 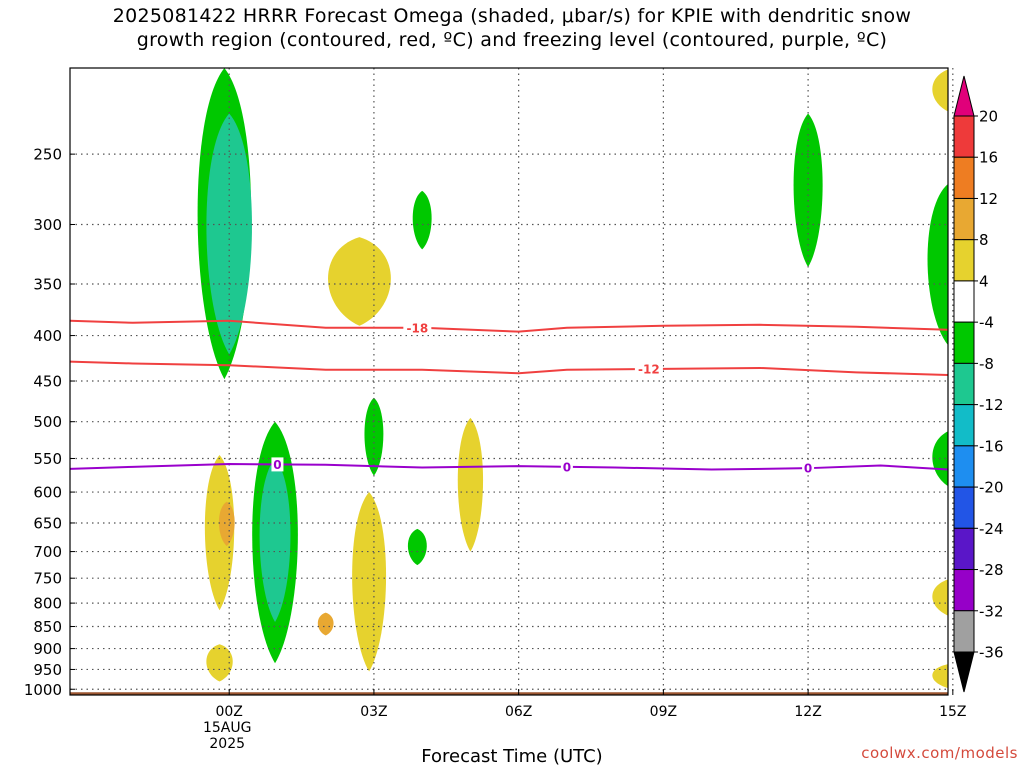 I want to click on y-tick-label: 700, so click(x=47, y=552).